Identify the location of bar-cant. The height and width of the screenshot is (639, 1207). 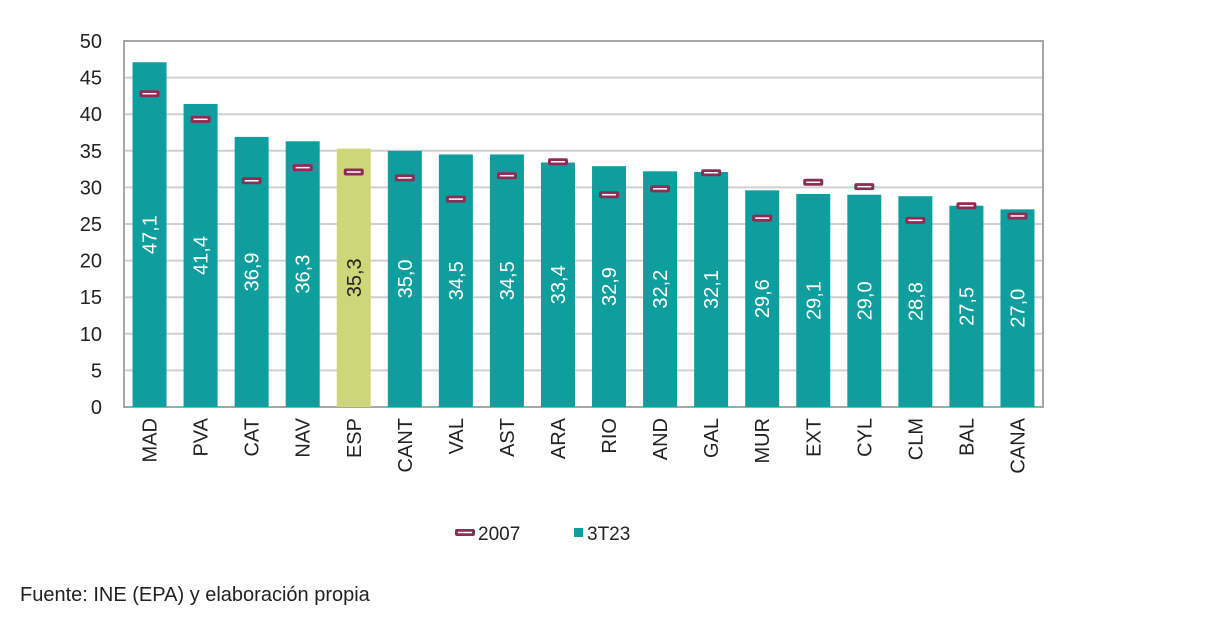
(404, 279).